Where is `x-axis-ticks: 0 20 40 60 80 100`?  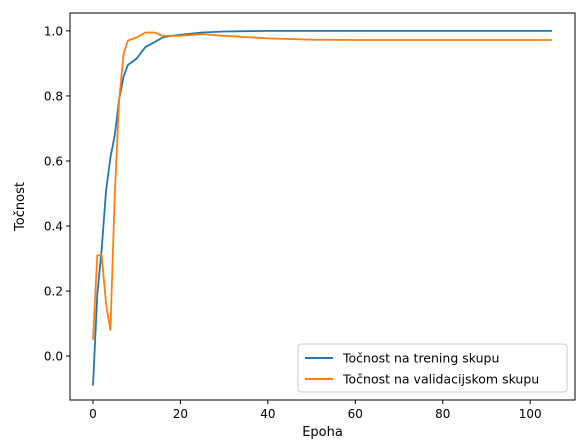
x-axis-ticks: 0 20 40 60 80 100 is located at coordinates (315, 410).